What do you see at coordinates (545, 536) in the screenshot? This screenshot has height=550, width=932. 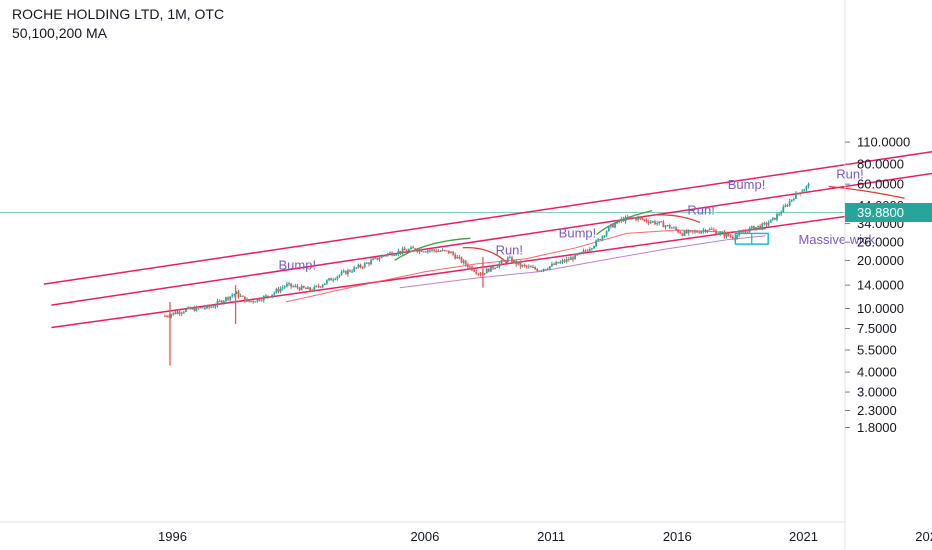 I see `x-axis: 1996 2006 2011 2016 2021 2026` at bounding box center [545, 536].